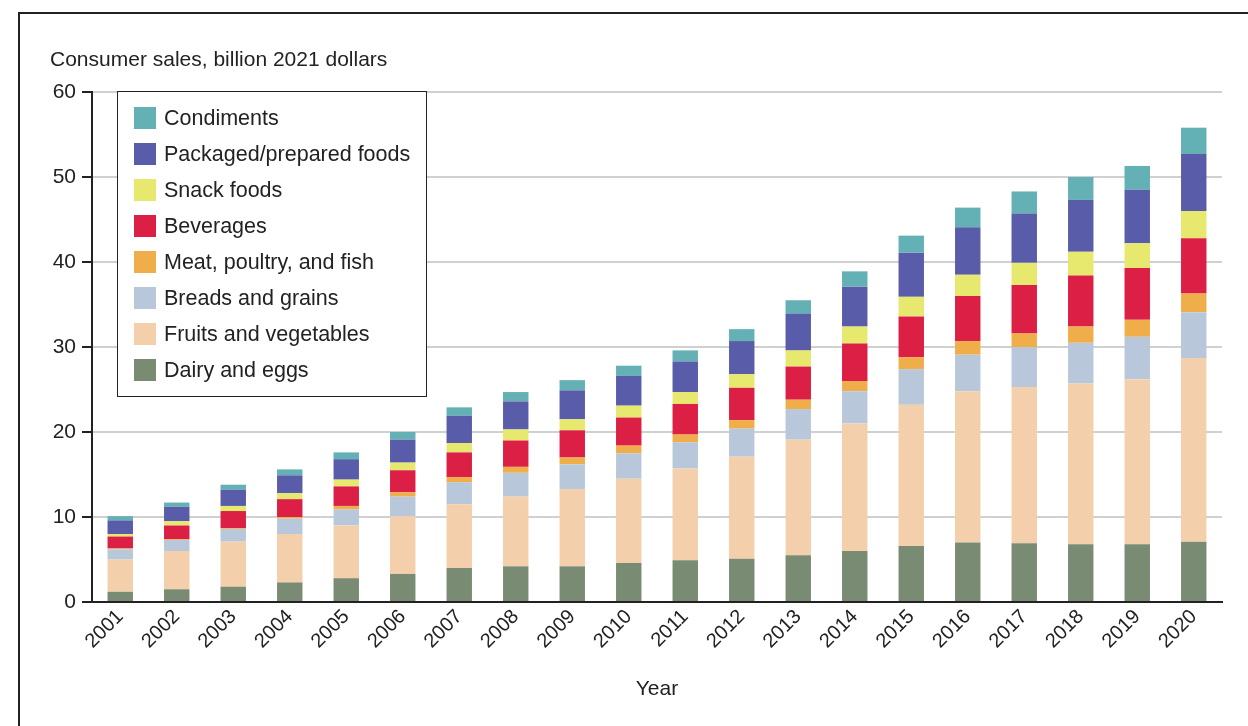 The image size is (1248, 726). Describe the element at coordinates (251, 298) in the screenshot. I see `legend-label: Breads and grains` at that location.